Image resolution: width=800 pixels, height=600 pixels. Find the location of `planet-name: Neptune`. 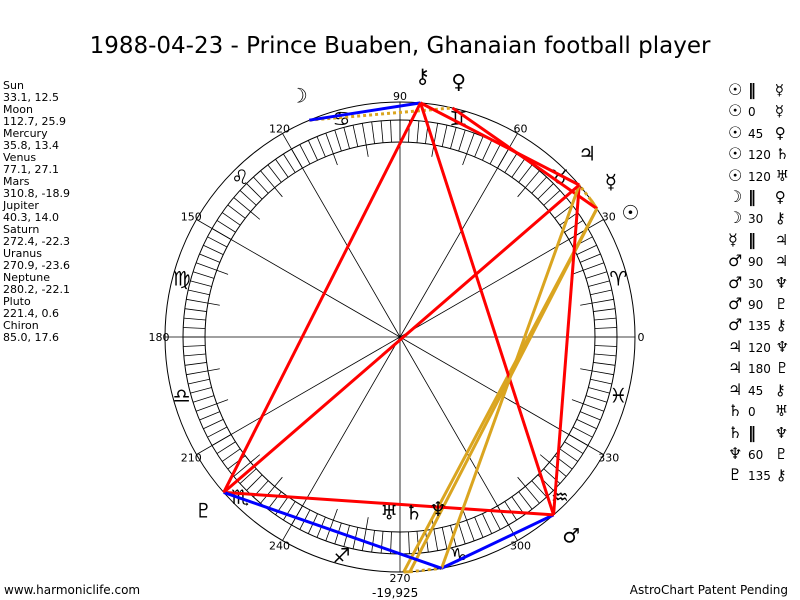

planet-name: Neptune is located at coordinates (27, 277).